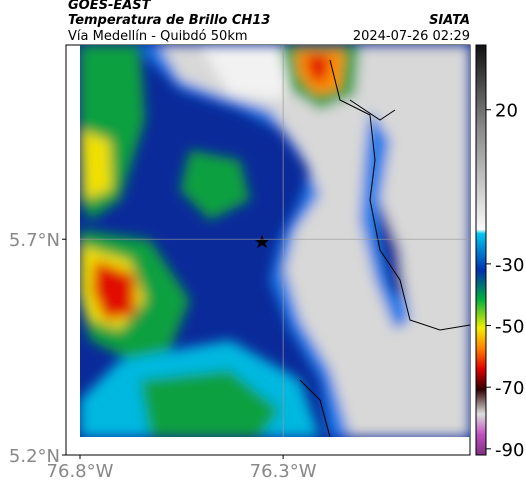  Describe the element at coordinates (449, 20) in the screenshot. I see `source: SIATA` at that location.